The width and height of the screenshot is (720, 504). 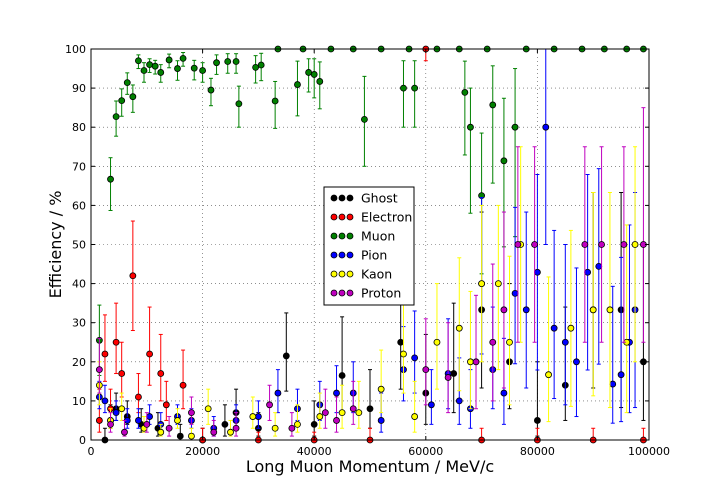 What do you see at coordinates (82, 440) in the screenshot?
I see `y-tick-label: 0` at bounding box center [82, 440].